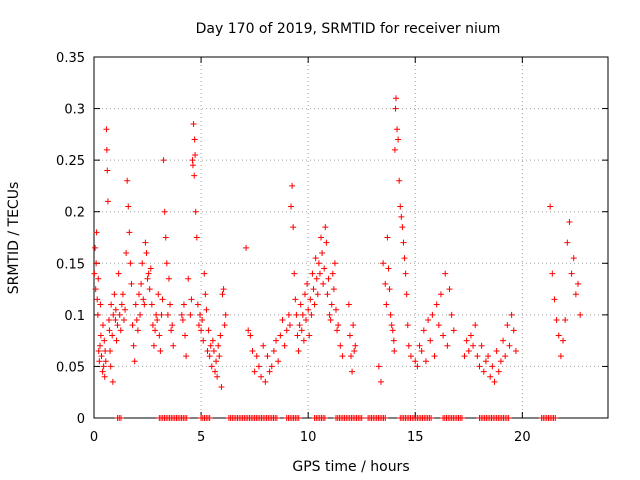  What do you see at coordinates (94, 437) in the screenshot?
I see `x-tick-label: 0` at bounding box center [94, 437].